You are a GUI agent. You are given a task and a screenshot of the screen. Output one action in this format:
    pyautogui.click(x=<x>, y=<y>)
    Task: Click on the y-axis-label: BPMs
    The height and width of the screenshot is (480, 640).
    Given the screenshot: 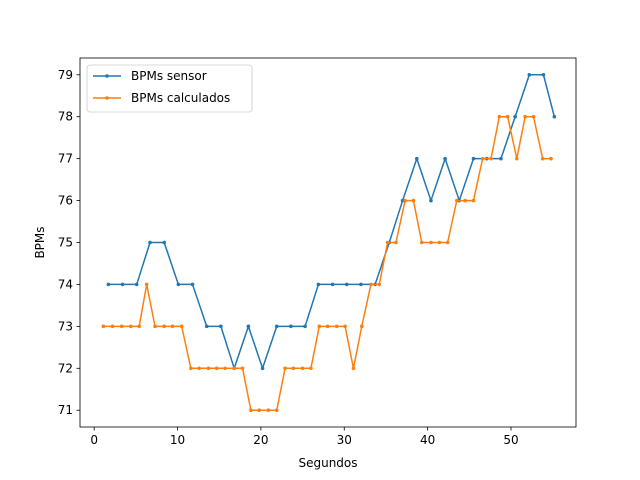 What is the action you would take?
    pyautogui.click(x=40, y=242)
    